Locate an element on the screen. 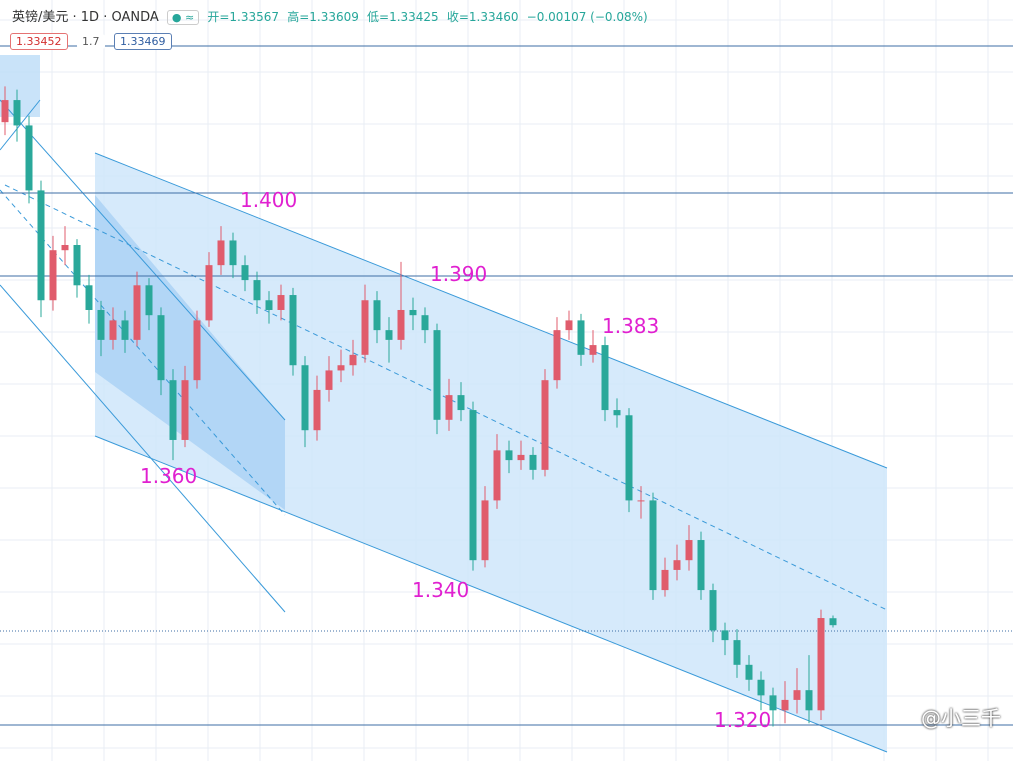 The width and height of the screenshot is (1013, 761). buy-price: 1.33469 is located at coordinates (143, 41).